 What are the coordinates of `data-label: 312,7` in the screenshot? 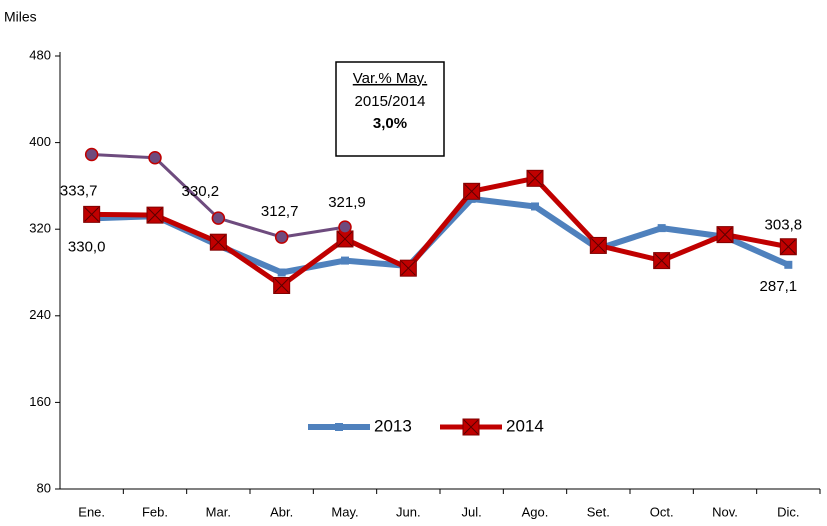 It's located at (280, 211).